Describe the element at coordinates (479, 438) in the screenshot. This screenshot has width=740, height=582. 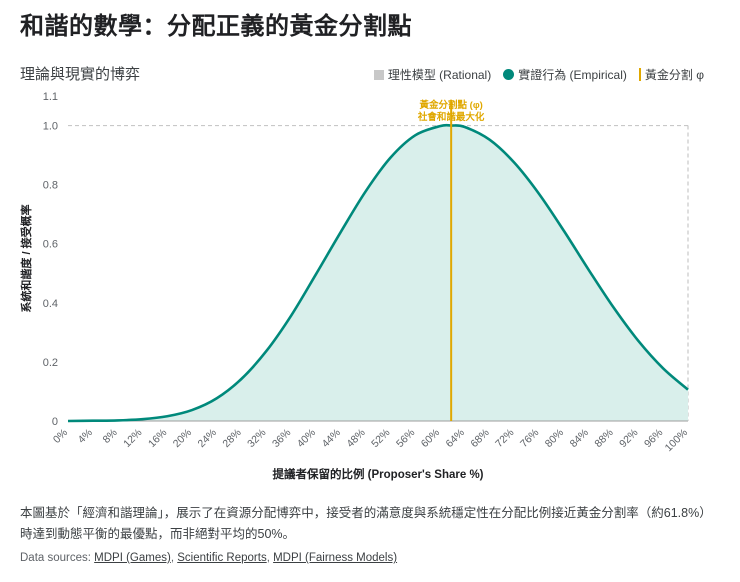
I see `x-tick-label: 68%` at that location.